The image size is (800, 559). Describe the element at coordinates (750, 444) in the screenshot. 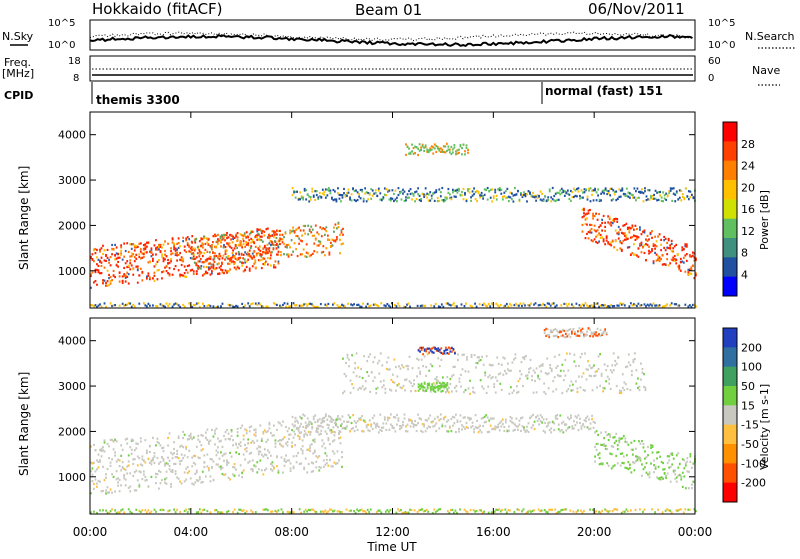

I see `velocity-colorbar-tick: -50` at that location.